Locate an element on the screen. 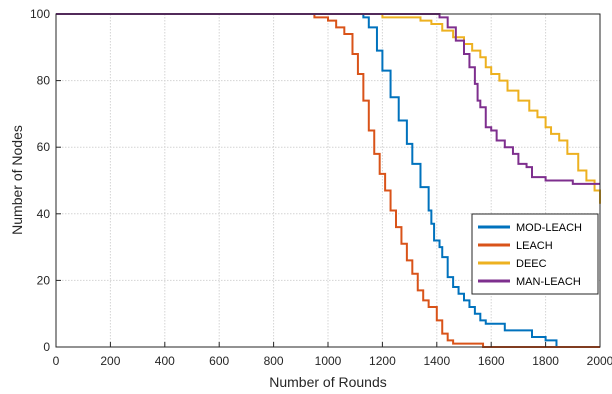 The height and width of the screenshot is (394, 612). x-tick-label: 1600 is located at coordinates (491, 361).